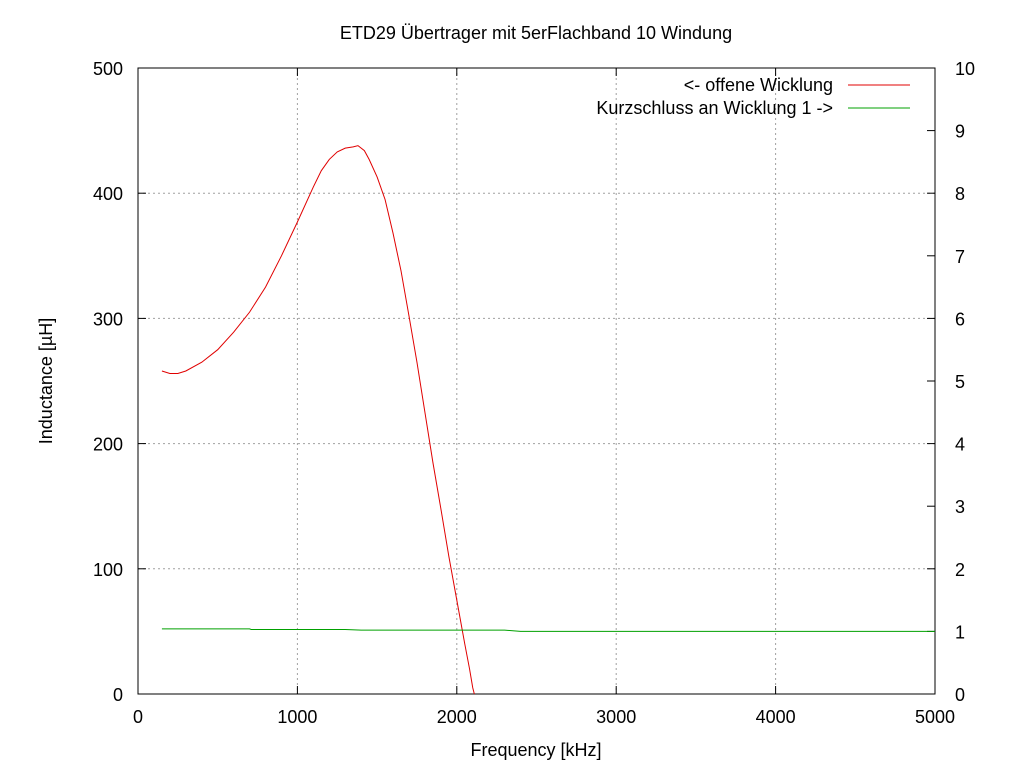 The height and width of the screenshot is (768, 1024). What do you see at coordinates (535, 750) in the screenshot?
I see `x-axis-label: Frequency [kHz]` at bounding box center [535, 750].